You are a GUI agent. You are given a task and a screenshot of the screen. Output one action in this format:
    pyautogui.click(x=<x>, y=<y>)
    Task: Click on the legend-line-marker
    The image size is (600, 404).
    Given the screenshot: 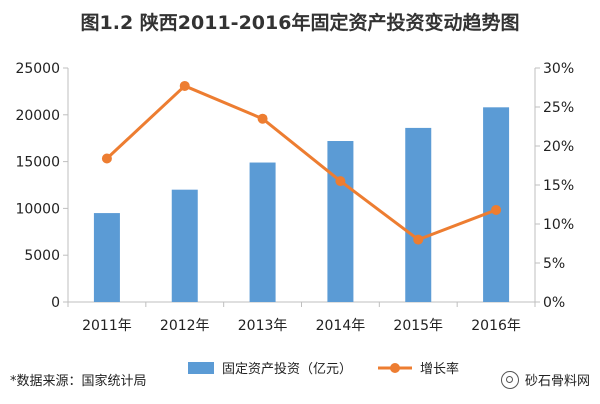 What is the action you would take?
    pyautogui.click(x=395, y=368)
    